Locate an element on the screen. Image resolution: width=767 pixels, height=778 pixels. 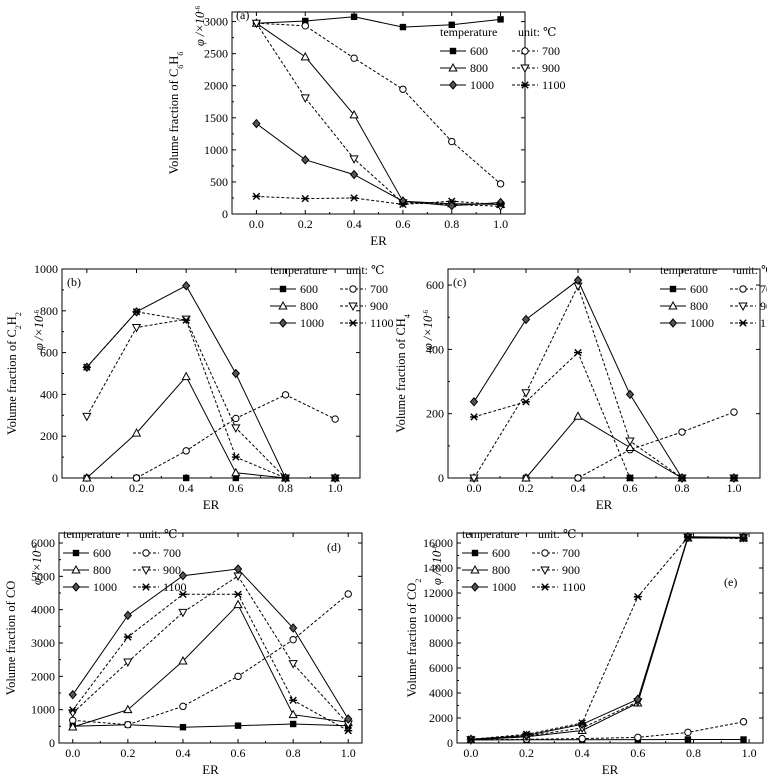
x-tick-label: 0.4 is located at coordinates (578, 488).